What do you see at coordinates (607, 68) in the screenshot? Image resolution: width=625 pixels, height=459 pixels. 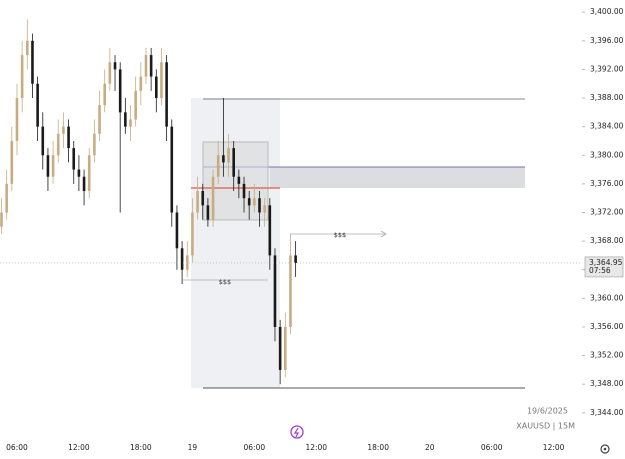 I see `y-tick-label: 3,392.00` at bounding box center [607, 68].